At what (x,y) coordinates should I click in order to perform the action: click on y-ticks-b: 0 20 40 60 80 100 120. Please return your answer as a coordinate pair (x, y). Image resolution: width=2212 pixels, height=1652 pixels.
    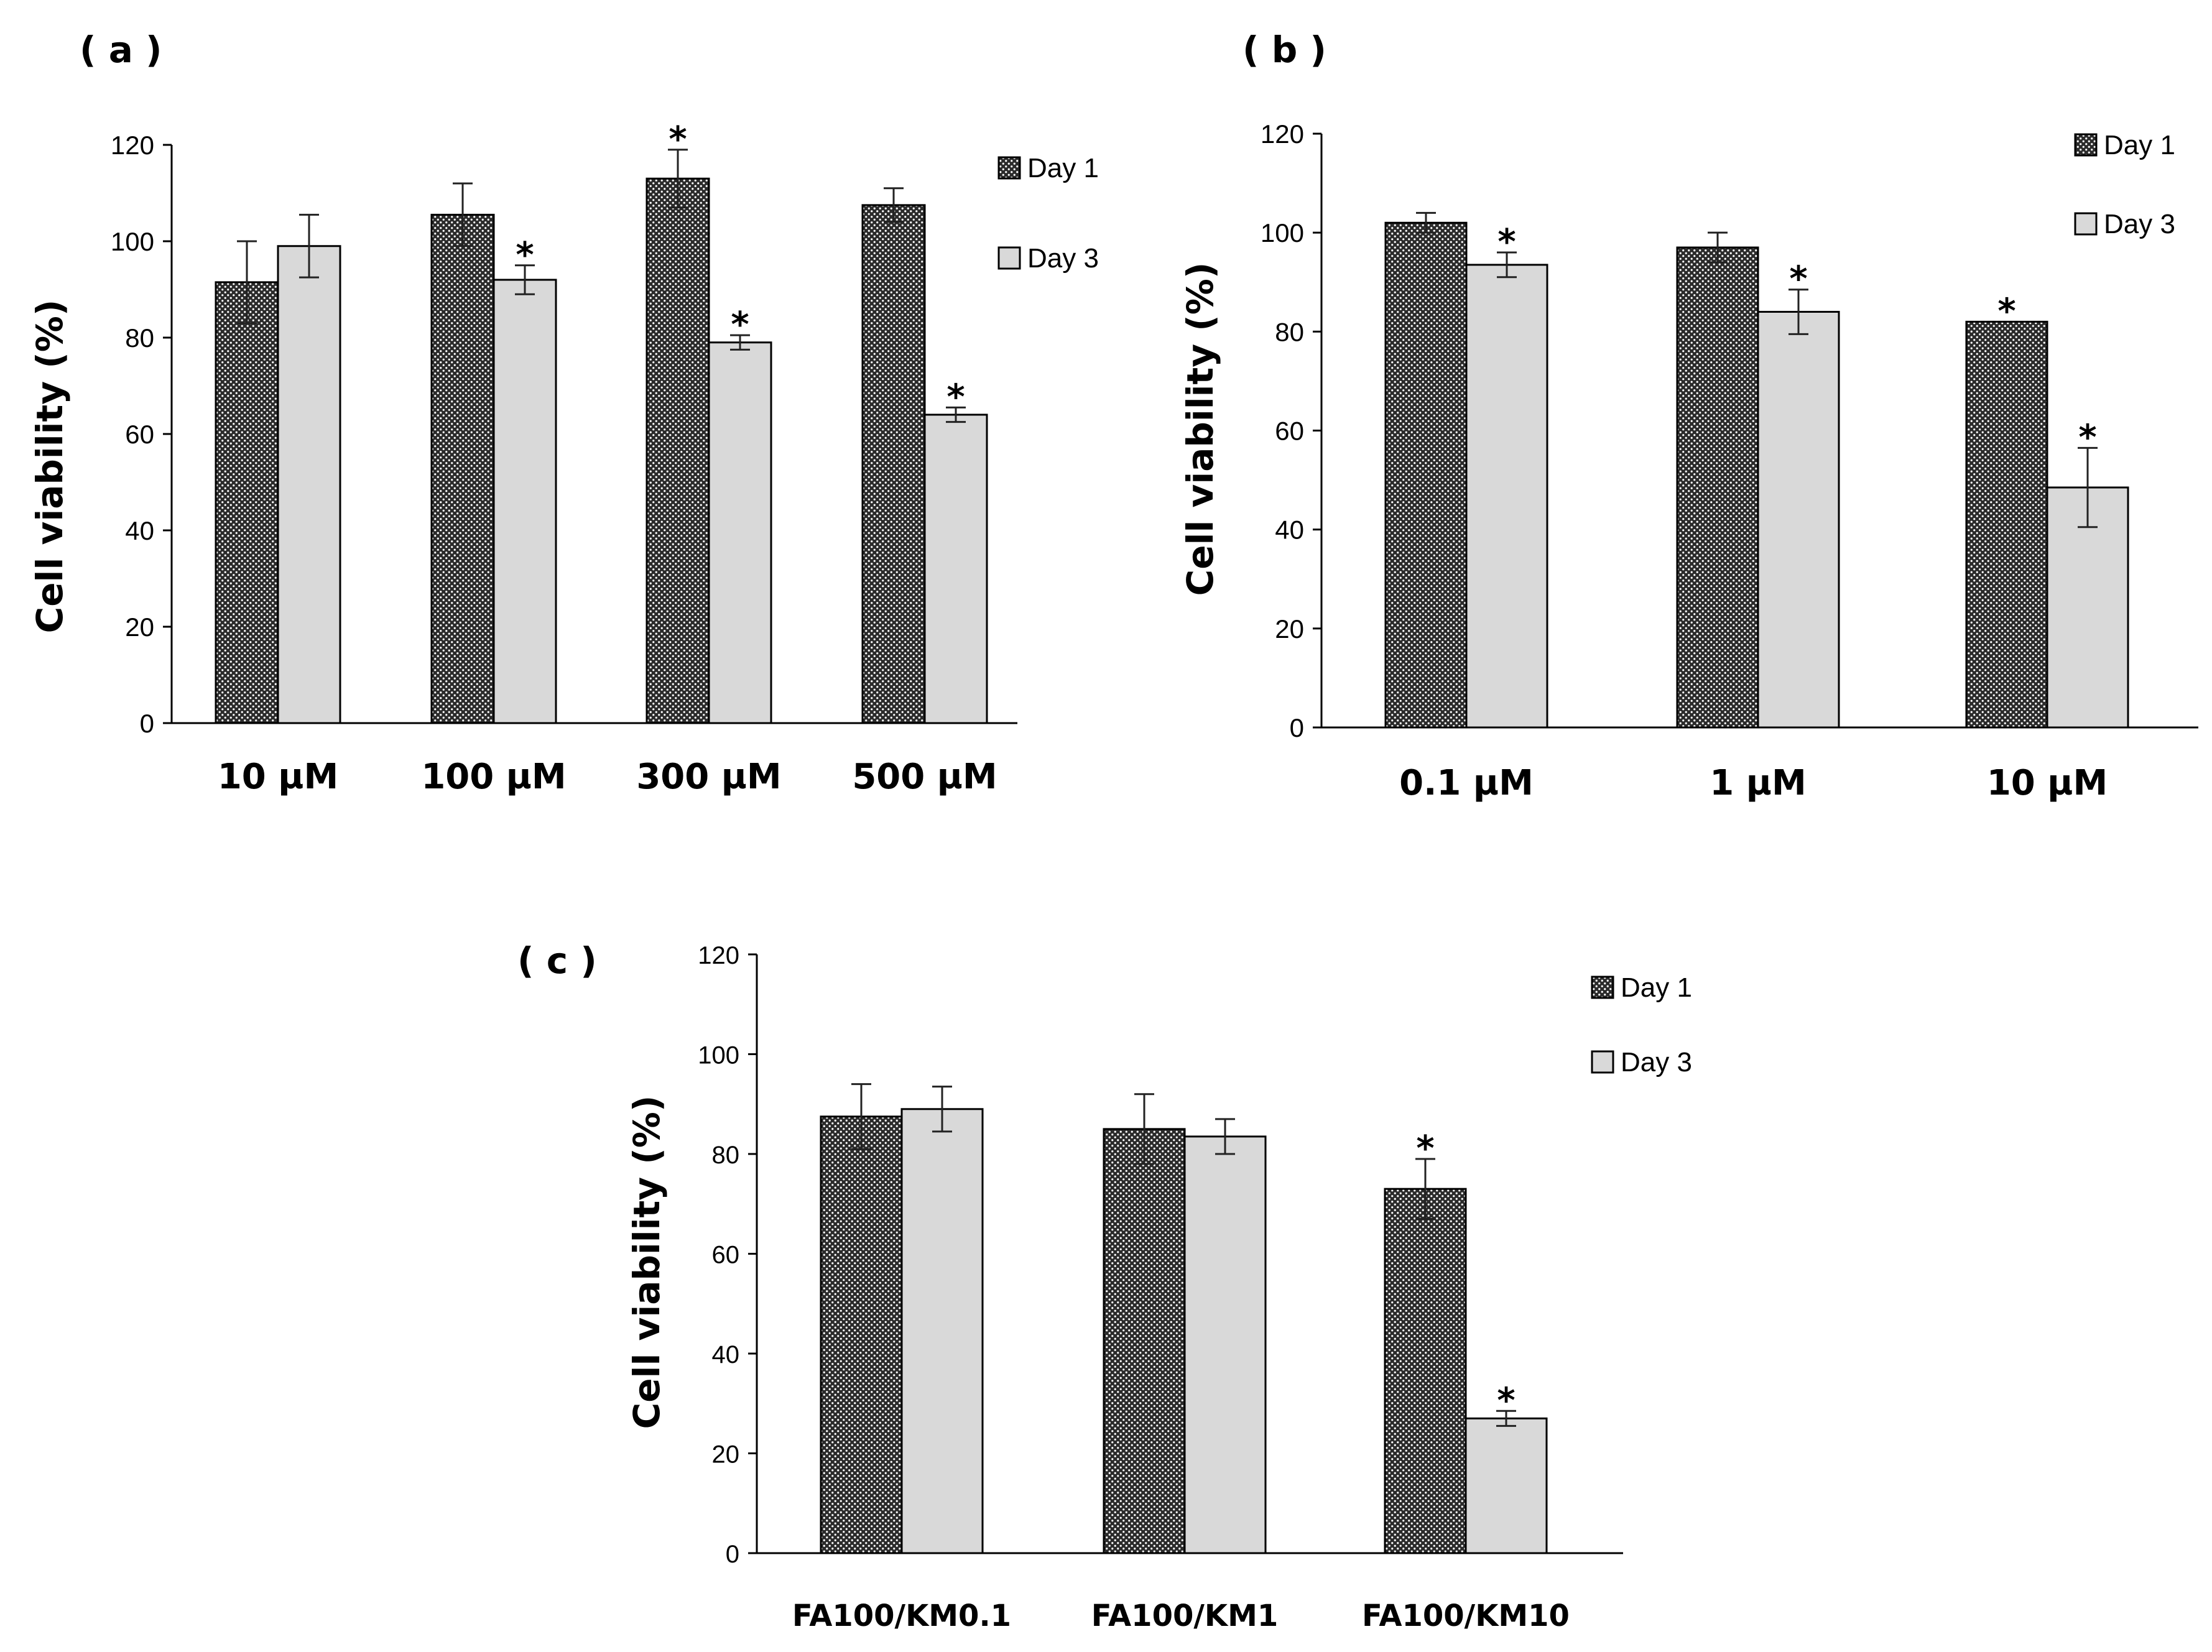
    Looking at the image, I should click on (1291, 431).